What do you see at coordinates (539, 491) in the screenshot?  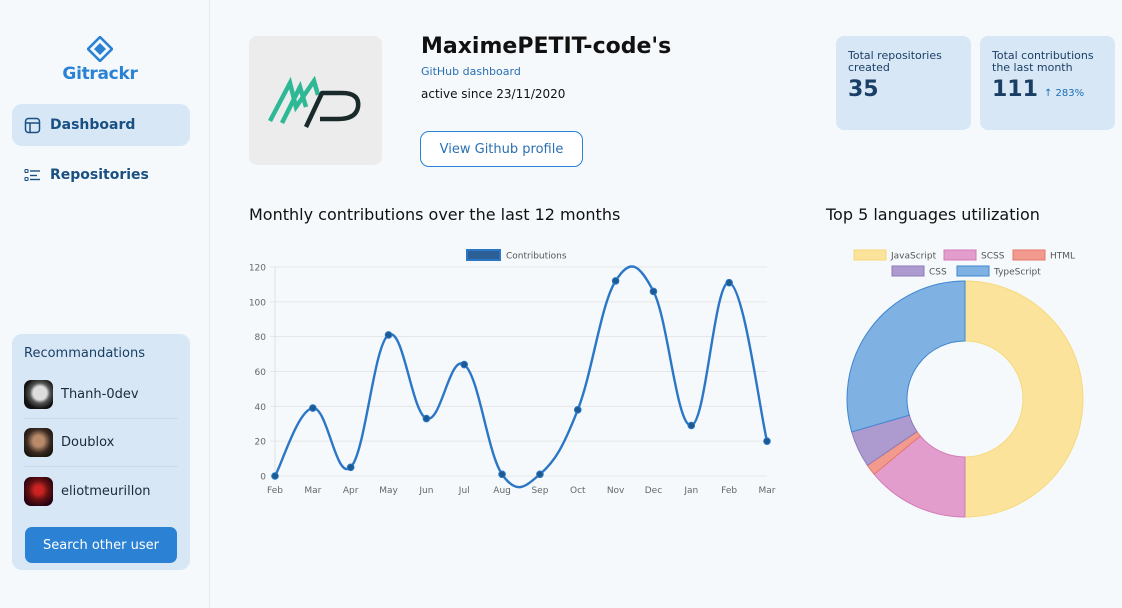 I see `x-tick-label: Sep` at bounding box center [539, 491].